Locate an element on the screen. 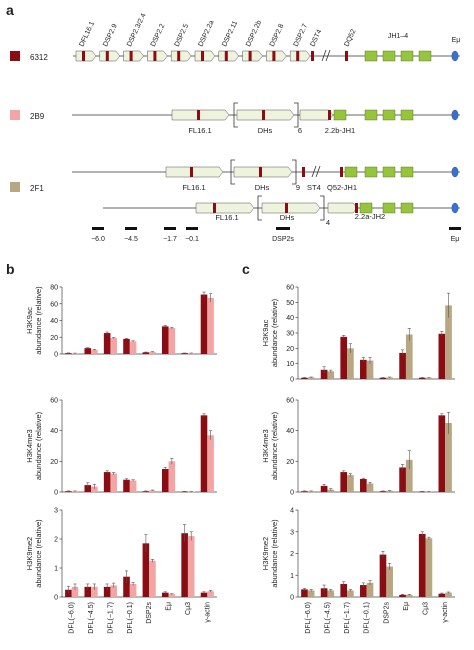  legend-label-6312: 6312 is located at coordinates (39, 57).